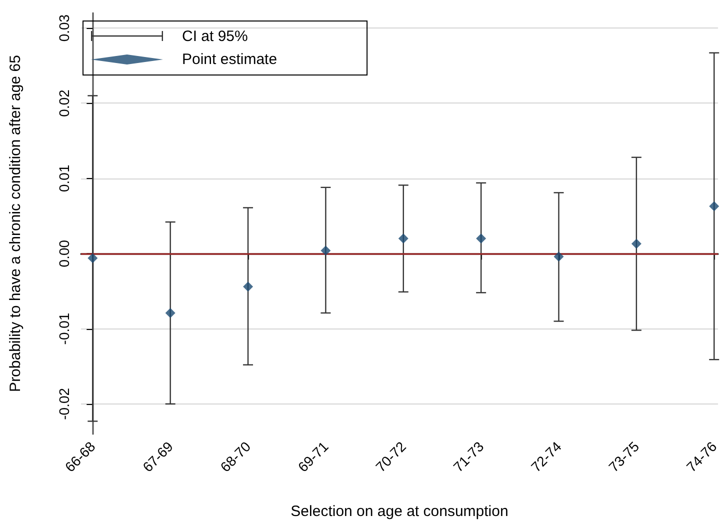  What do you see at coordinates (64, 404) in the screenshot?
I see `y-tick-label: -0.02` at bounding box center [64, 404].